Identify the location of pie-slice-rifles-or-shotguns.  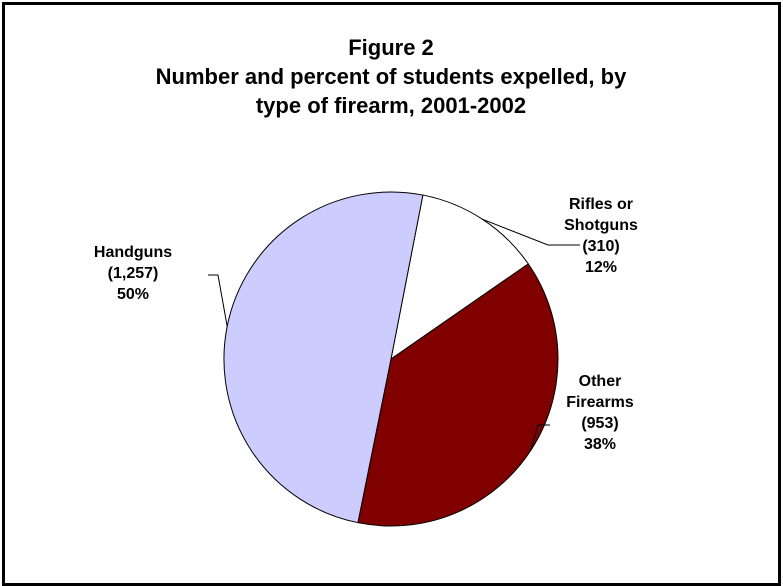
(459, 277).